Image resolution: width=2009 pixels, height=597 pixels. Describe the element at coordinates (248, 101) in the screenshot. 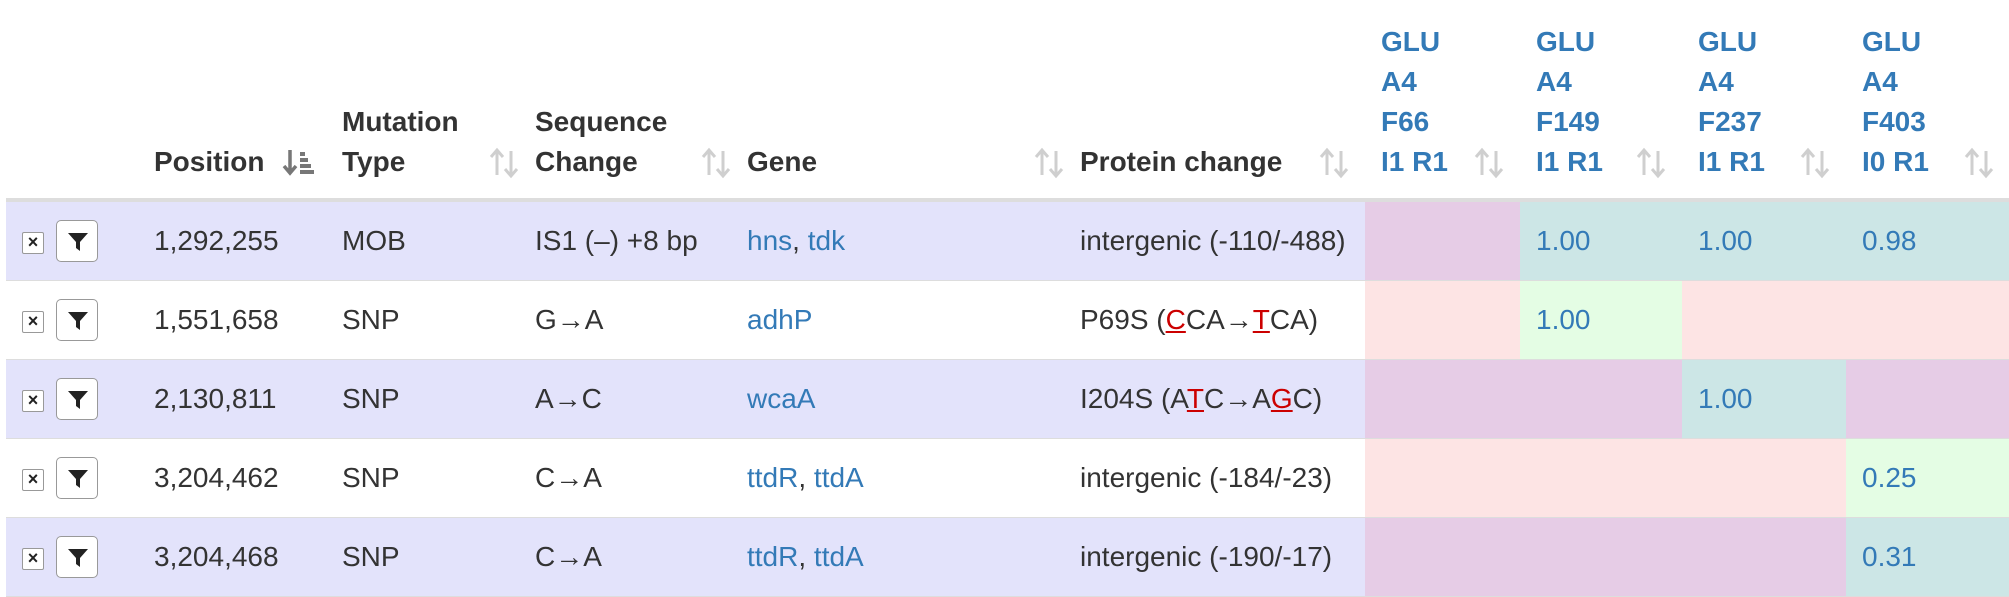

I see `column-header-position: Position` at that location.